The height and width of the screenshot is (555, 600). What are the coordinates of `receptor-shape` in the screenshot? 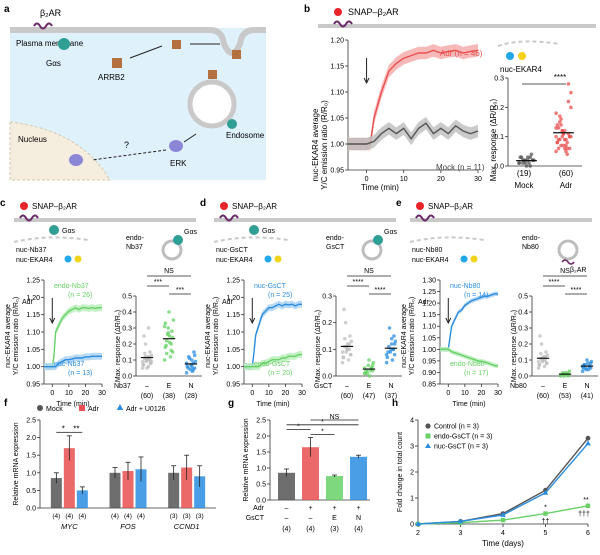 It's located at (43, 26).